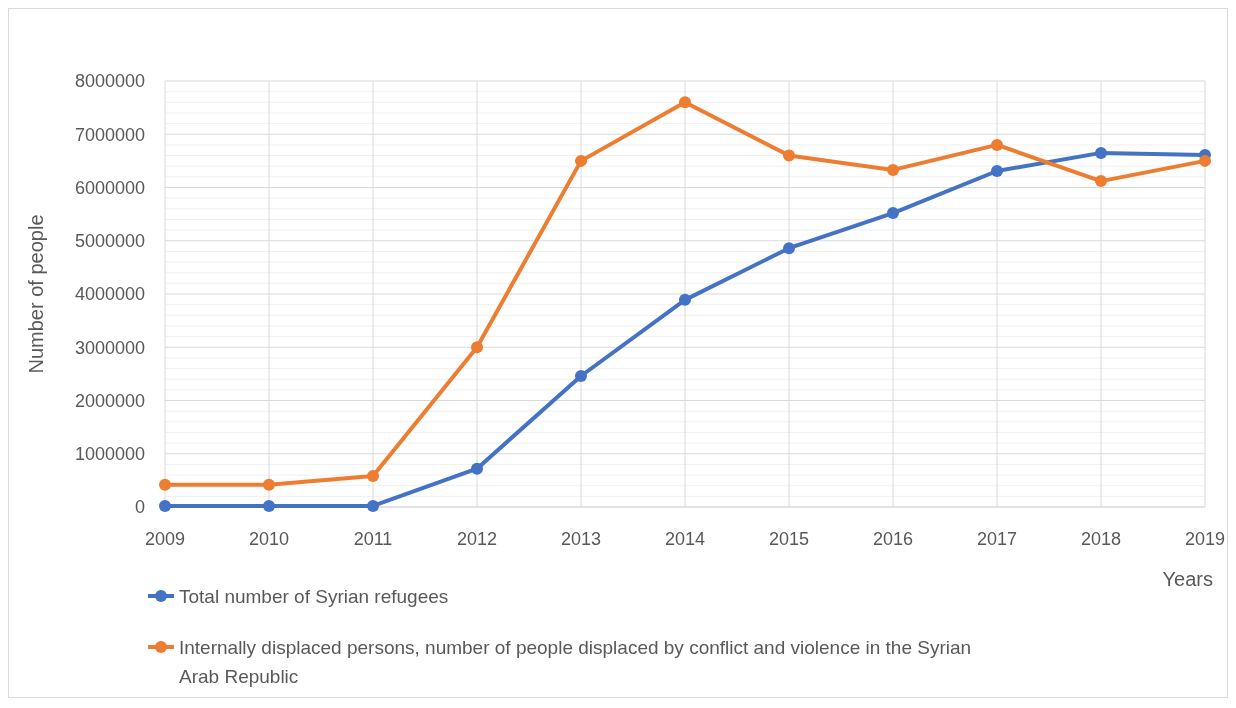 This screenshot has width=1236, height=708. I want to click on y-tick-label: 7000000, so click(109, 134).